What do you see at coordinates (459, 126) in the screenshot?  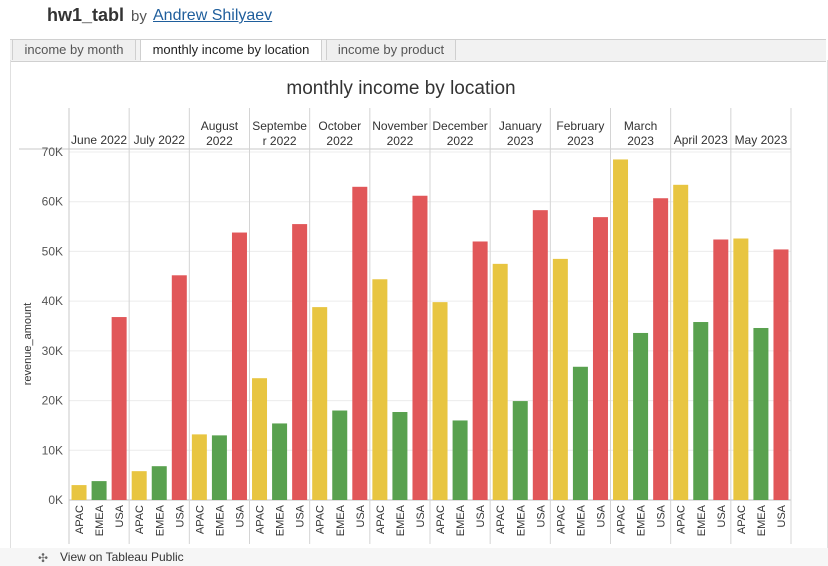 I see `month-header: December` at bounding box center [459, 126].